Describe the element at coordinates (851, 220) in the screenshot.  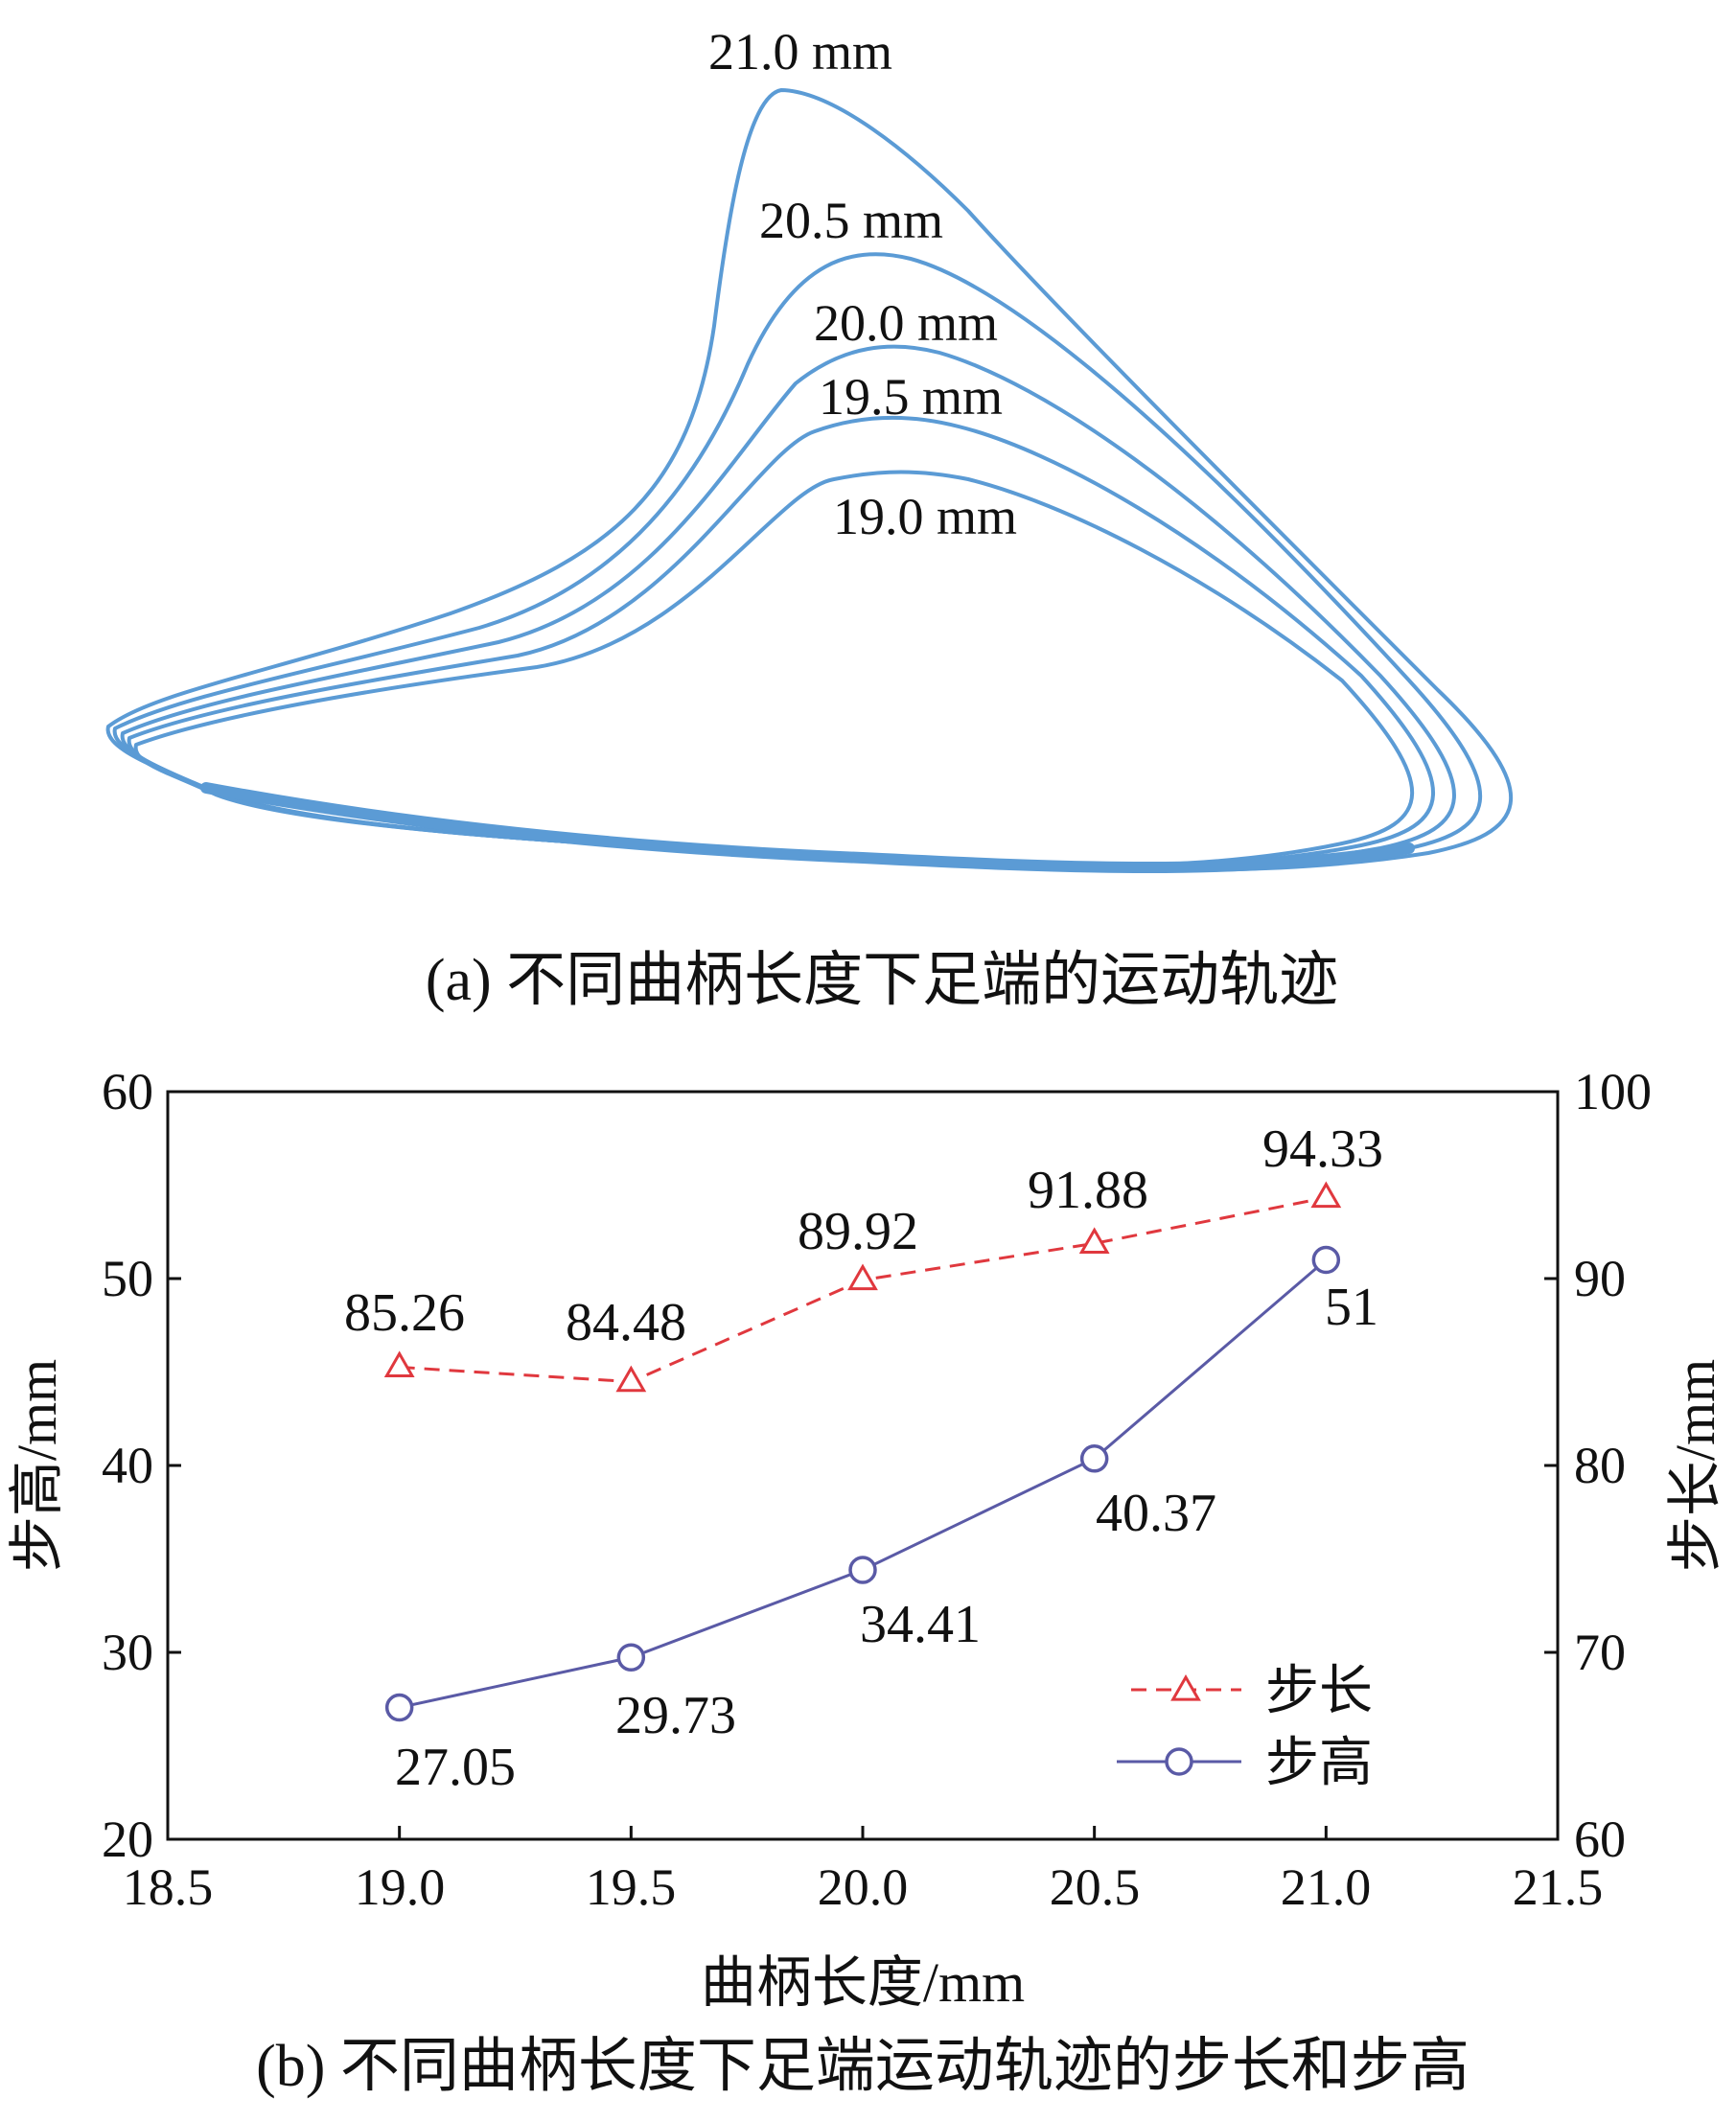
I see `trajectory-label-20-5: 20.5 mm` at that location.